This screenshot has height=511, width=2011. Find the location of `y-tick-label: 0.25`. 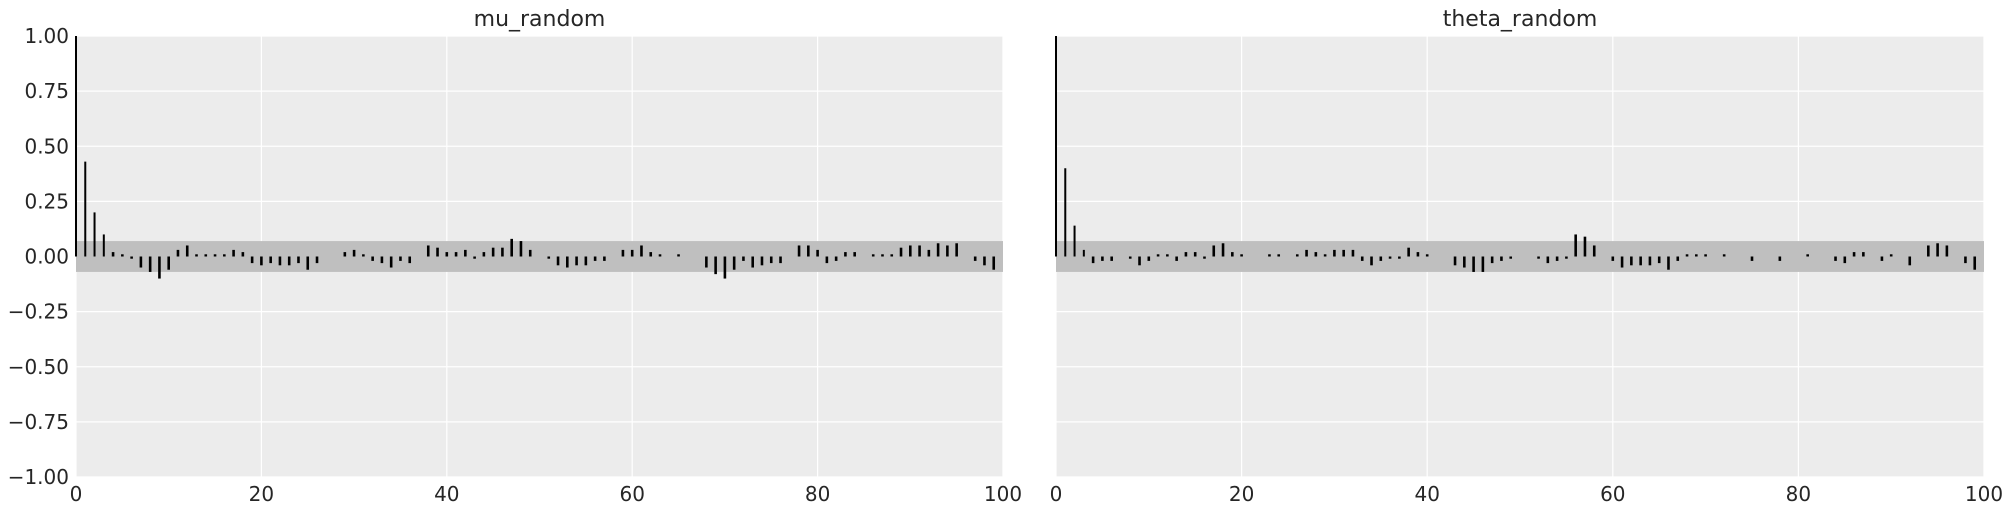

y-tick-label: 0.25 is located at coordinates (46, 201).